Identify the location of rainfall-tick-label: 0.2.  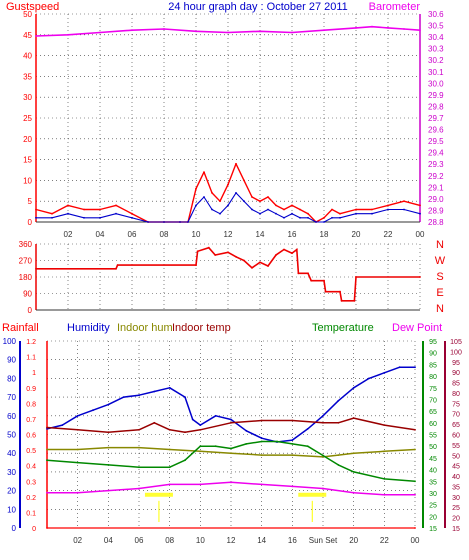
(31, 498).